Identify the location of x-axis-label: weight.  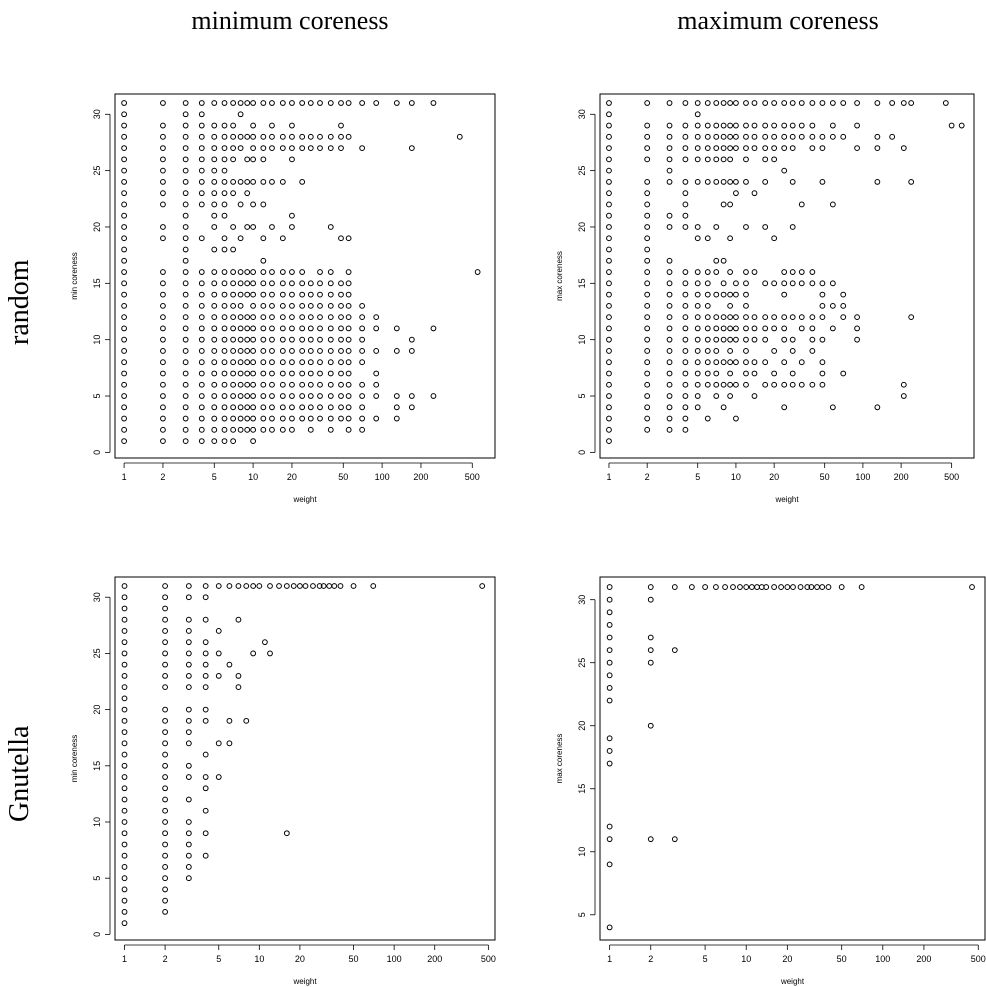
(786, 499).